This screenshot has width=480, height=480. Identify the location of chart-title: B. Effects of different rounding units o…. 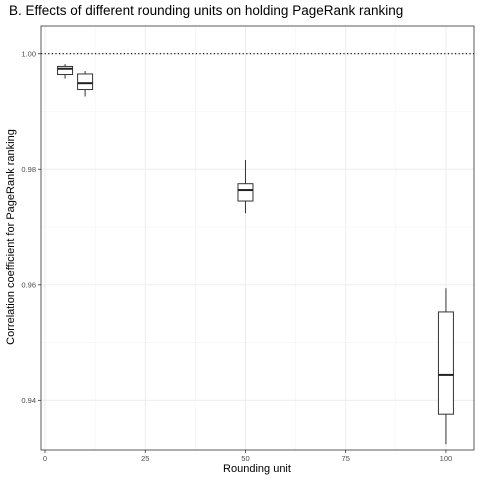
(206, 10).